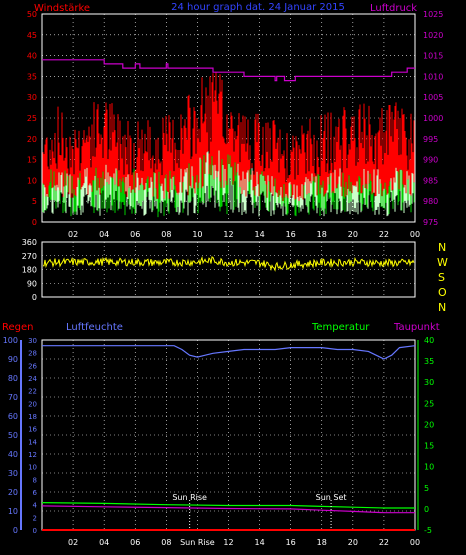 This screenshot has height=555, width=466. Describe the element at coordinates (32, 379) in the screenshot. I see `humidity-tick-label: 24` at that location.